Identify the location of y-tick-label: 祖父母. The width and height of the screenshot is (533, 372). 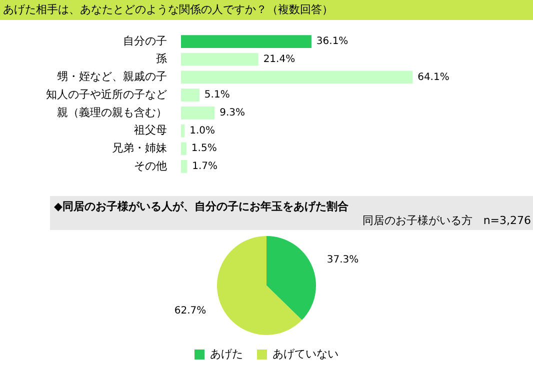
(150, 130).